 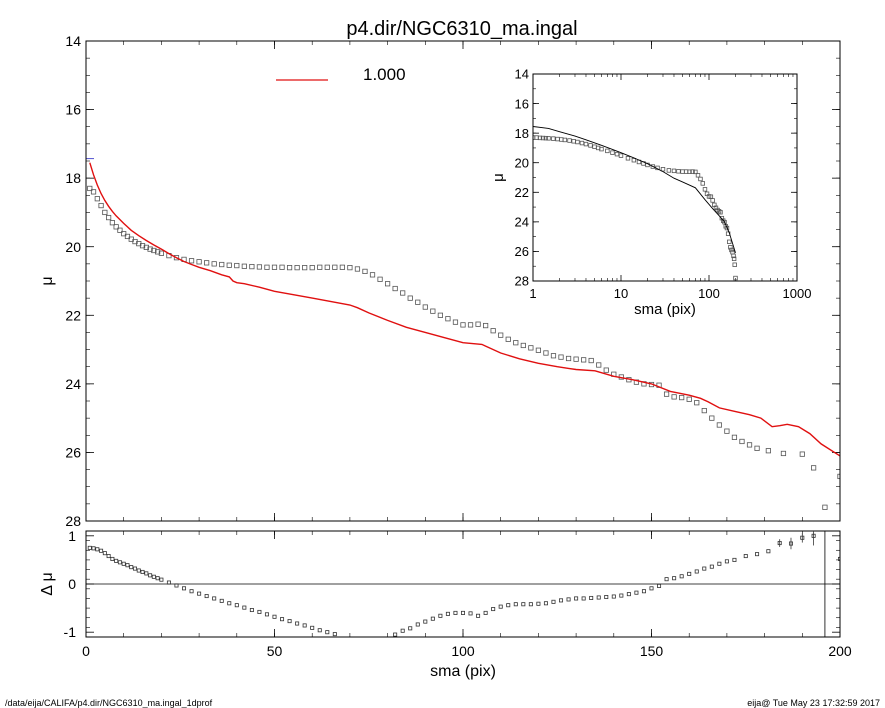 What do you see at coordinates (498, 177) in the screenshot?
I see `y-axis-title: μ` at bounding box center [498, 177].